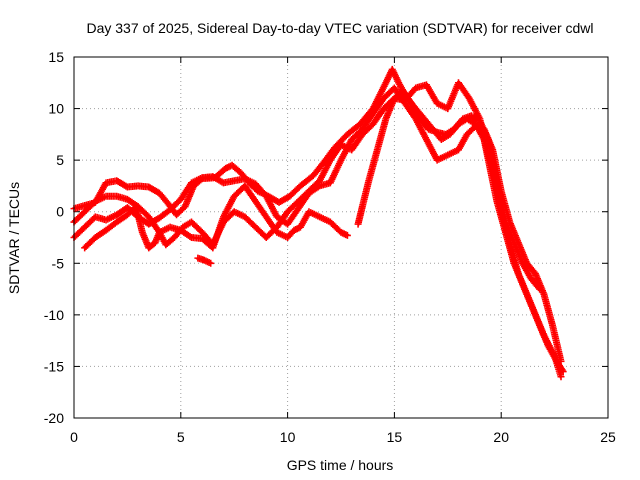 This screenshot has height=480, width=640. What do you see at coordinates (54, 418) in the screenshot?
I see `y-tick-label: -20` at bounding box center [54, 418].